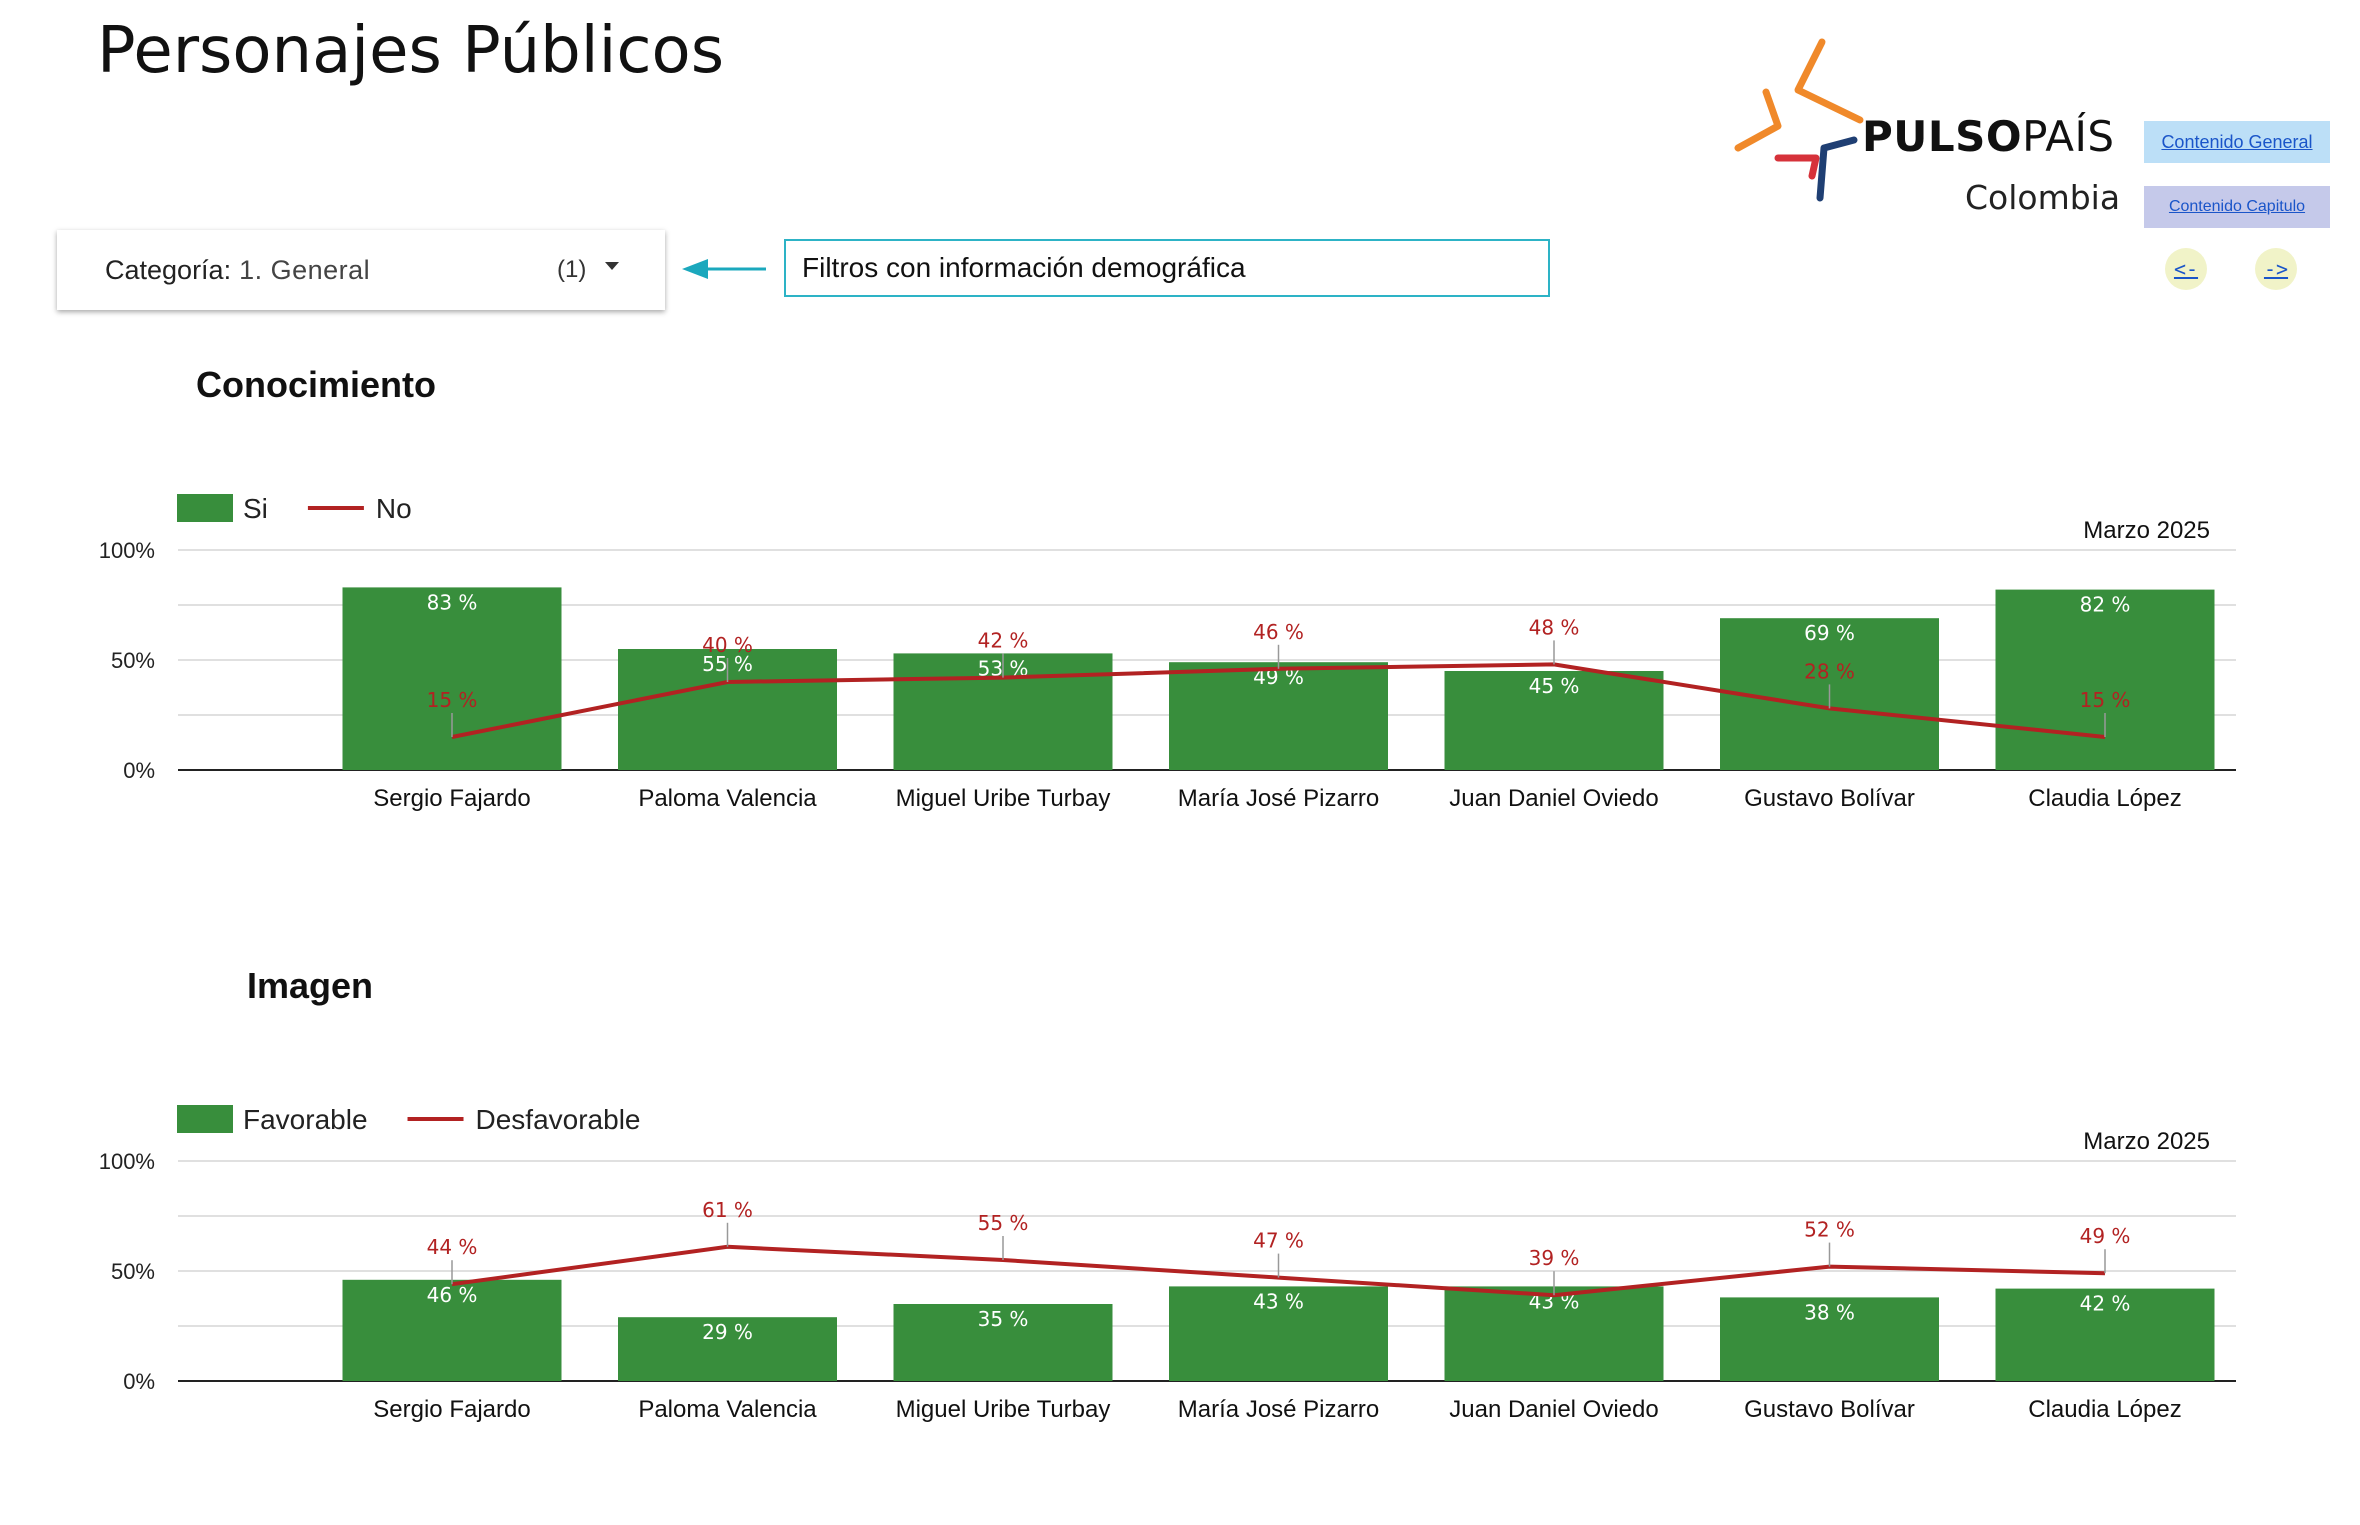 This screenshot has height=1525, width=2360. What do you see at coordinates (1829, 671) in the screenshot?
I see `line-value-label: 28 %` at bounding box center [1829, 671].